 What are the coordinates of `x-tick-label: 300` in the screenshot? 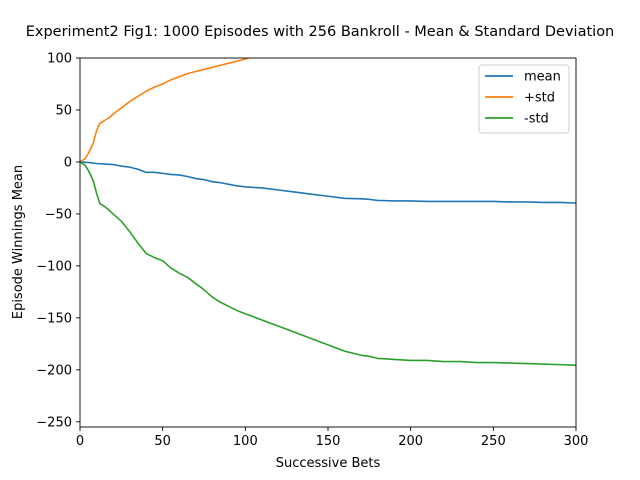 It's located at (576, 441).